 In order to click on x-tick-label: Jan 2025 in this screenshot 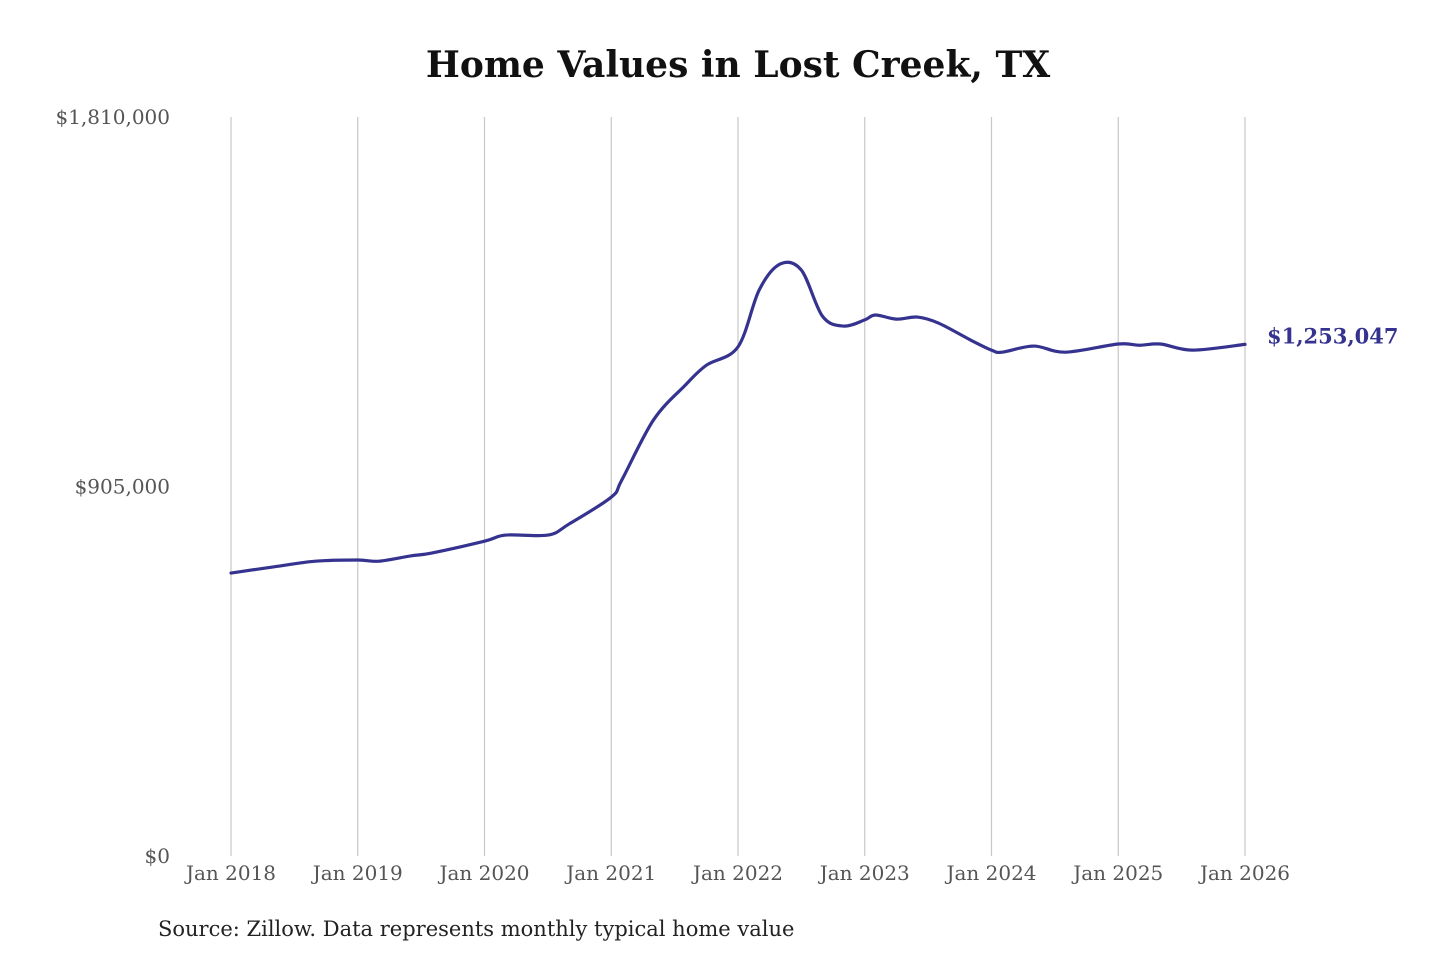, I will do `click(1117, 873)`.